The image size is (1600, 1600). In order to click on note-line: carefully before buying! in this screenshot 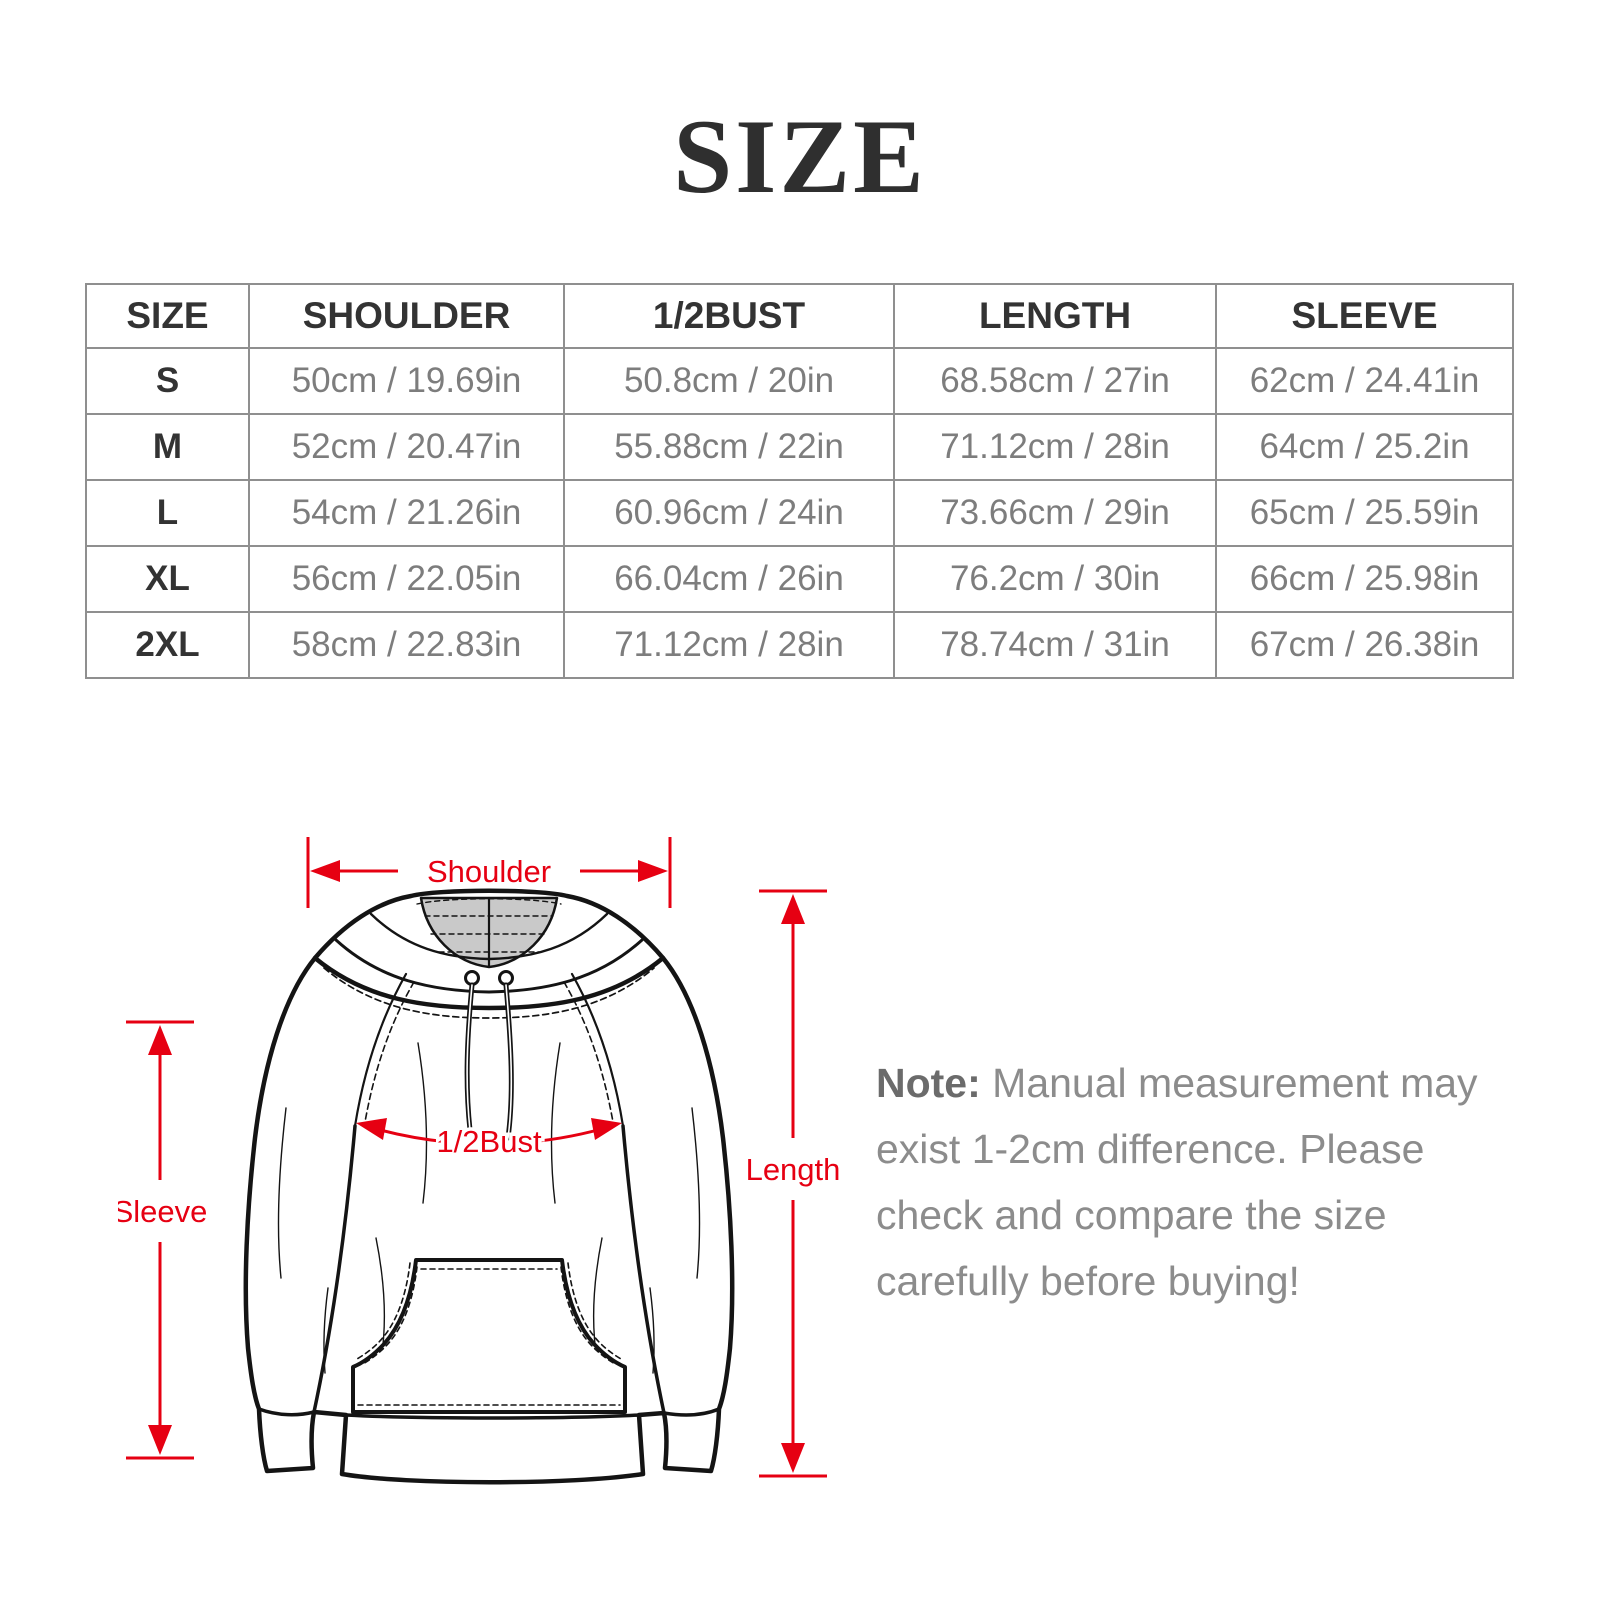, I will do `click(1088, 1281)`.